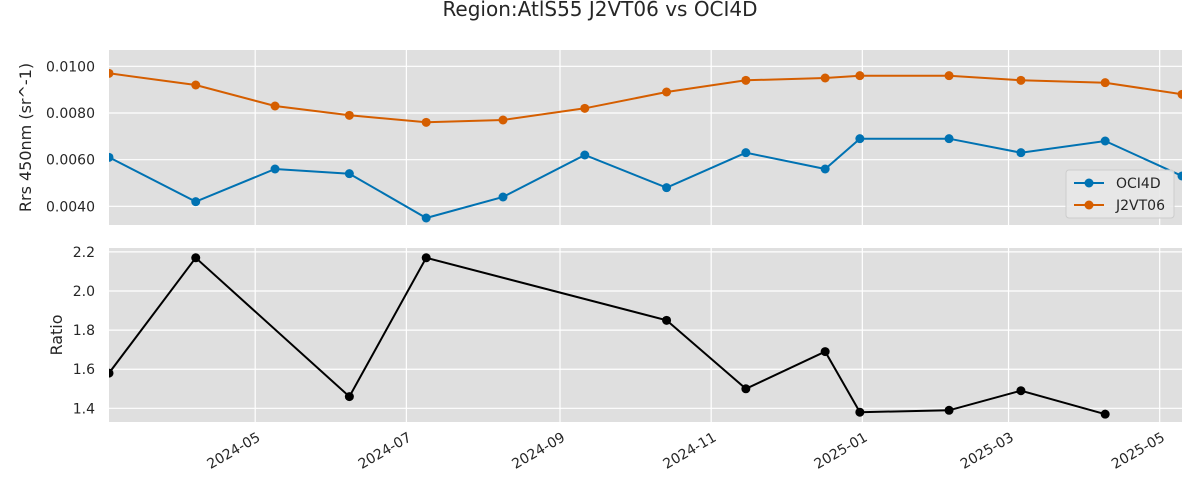 The height and width of the screenshot is (500, 1200). Describe the element at coordinates (70, 207) in the screenshot. I see `y-tick-label-1: 0.0040` at that location.